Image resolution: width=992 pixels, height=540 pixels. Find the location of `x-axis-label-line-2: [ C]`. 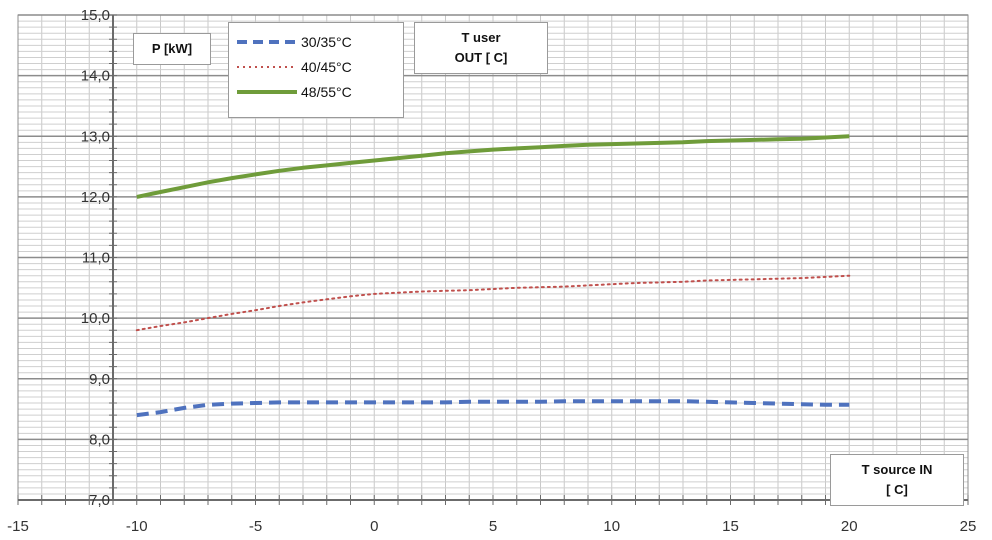

x-axis-label-line-2: [ C] is located at coordinates (897, 489).